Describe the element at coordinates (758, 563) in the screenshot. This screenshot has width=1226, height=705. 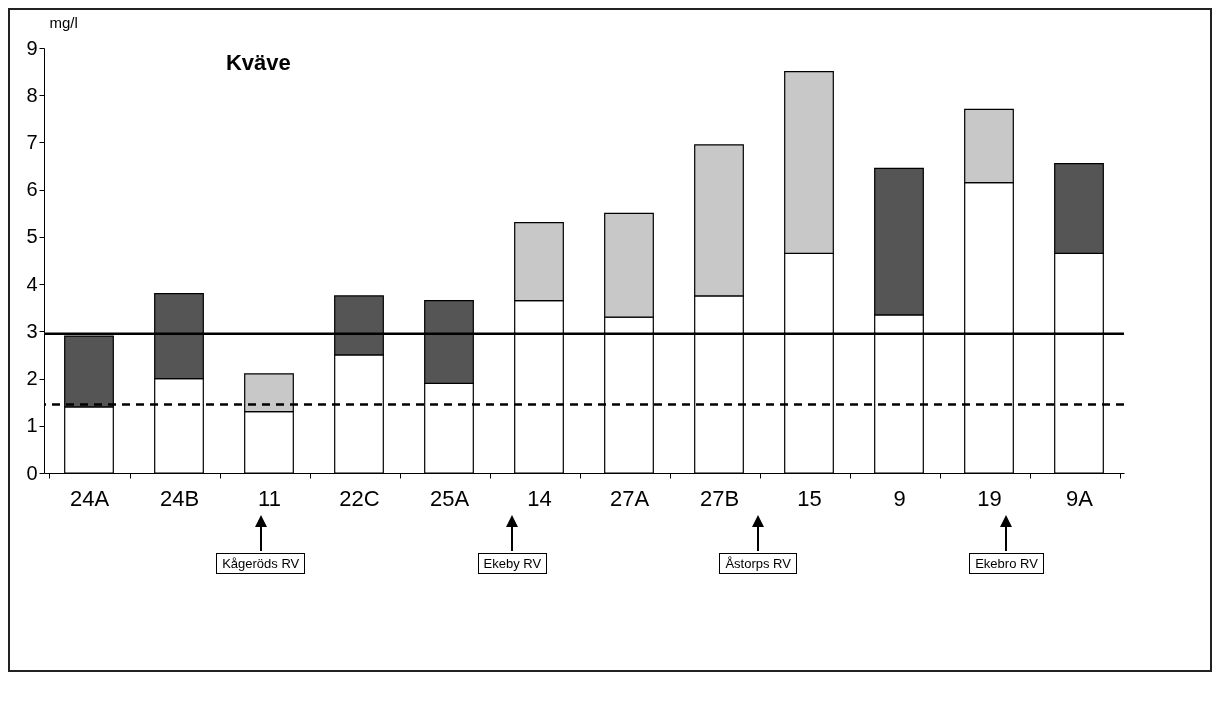
I see `text: Åstorps RV` at that location.